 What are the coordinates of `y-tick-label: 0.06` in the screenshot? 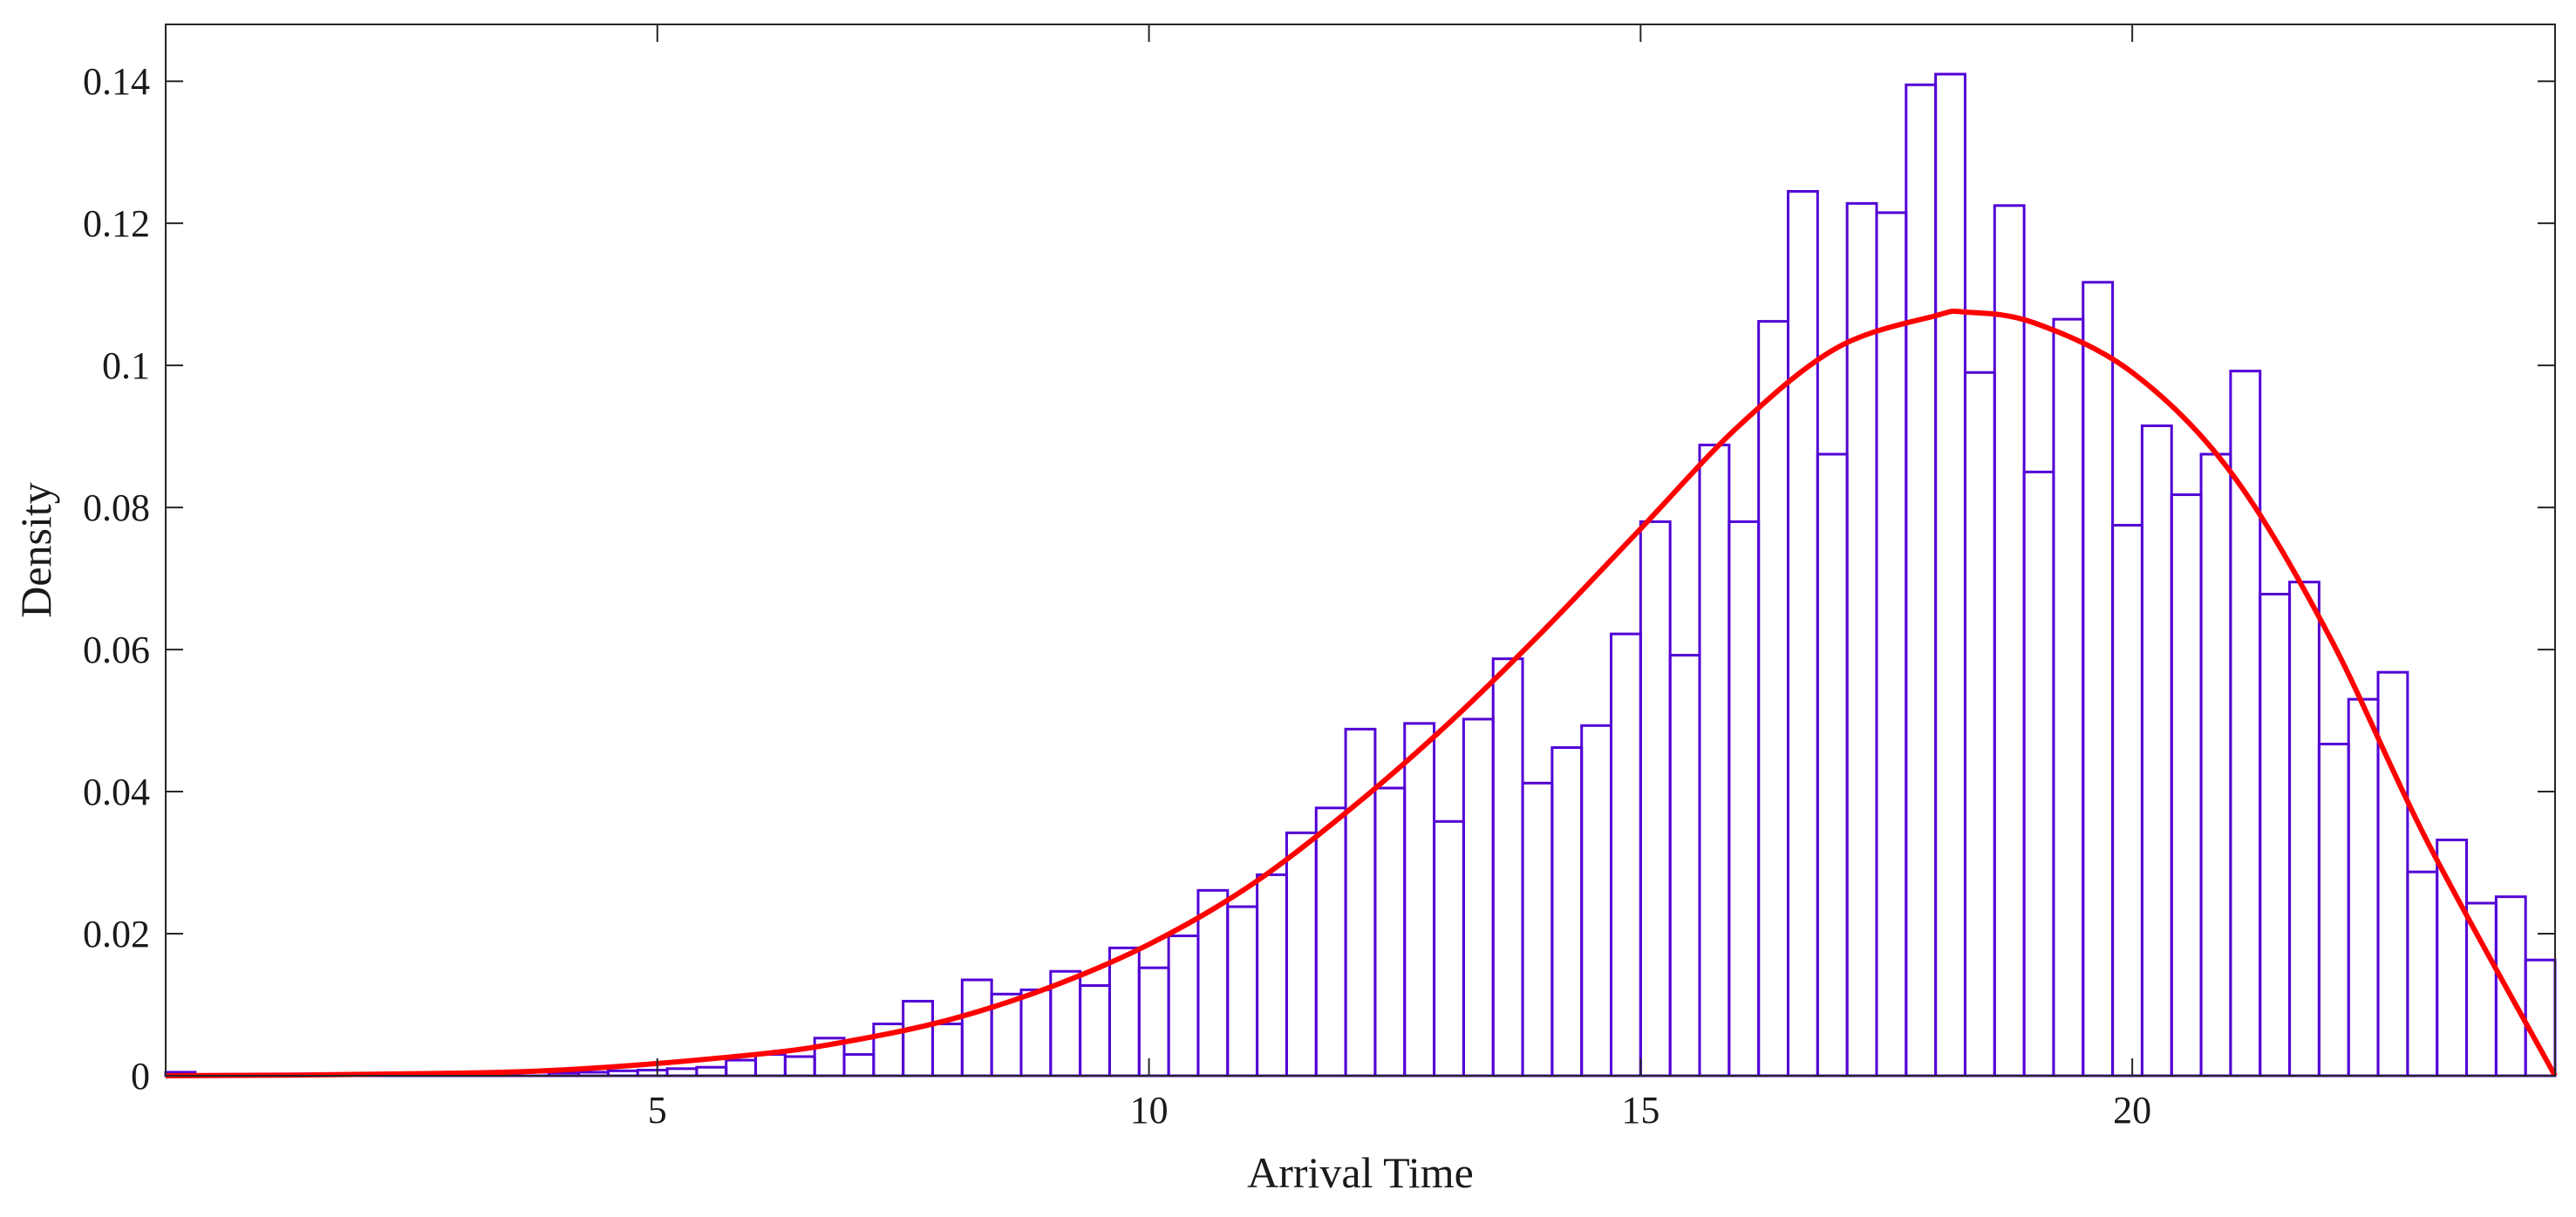 It's located at (117, 650).